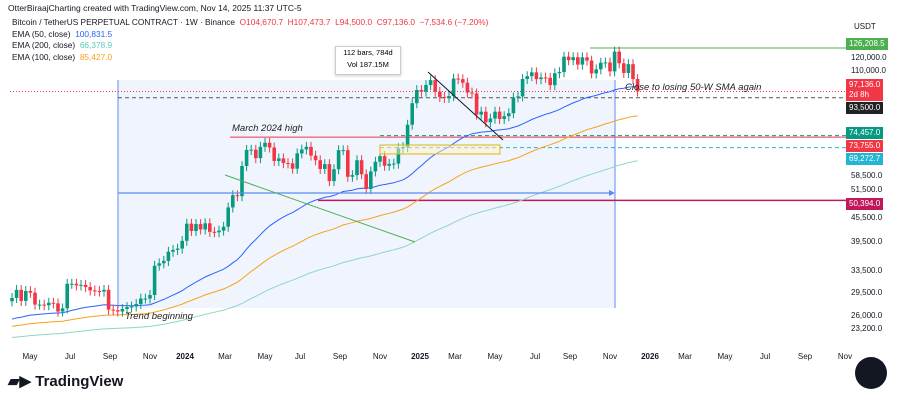 Image resolution: width=900 pixels, height=400 pixels. Describe the element at coordinates (867, 292) in the screenshot. I see `y-tick: 29,500.0` at that location.